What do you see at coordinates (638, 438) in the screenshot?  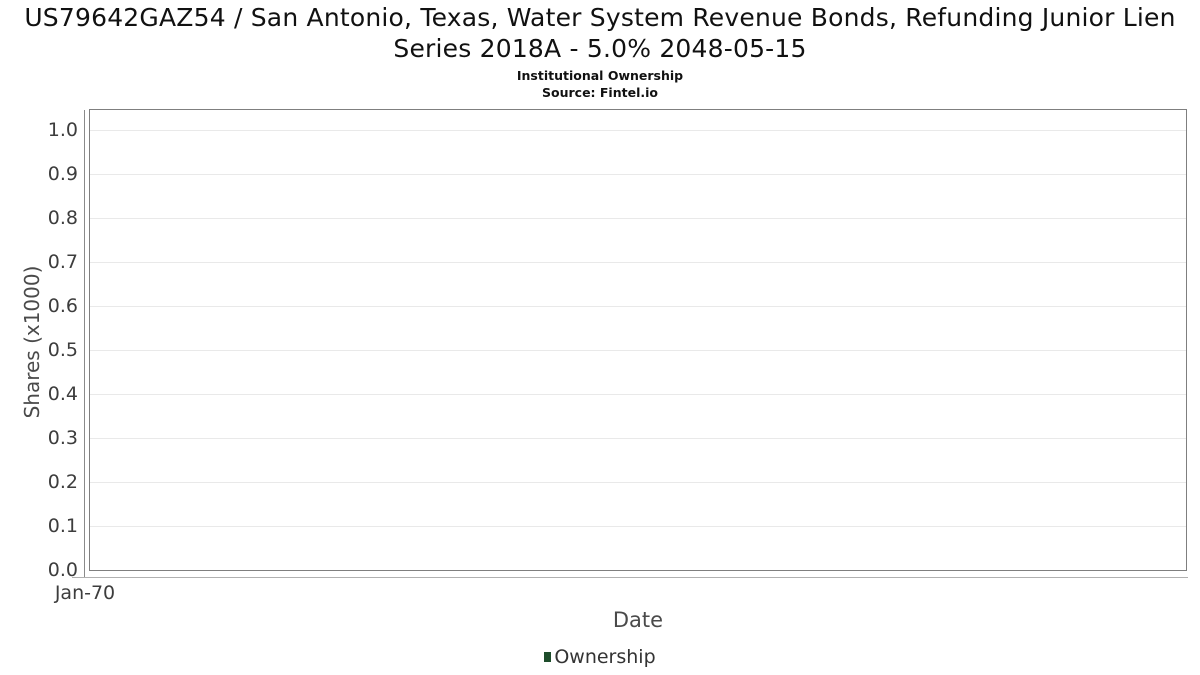 I see `gridline-y-0.3` at bounding box center [638, 438].